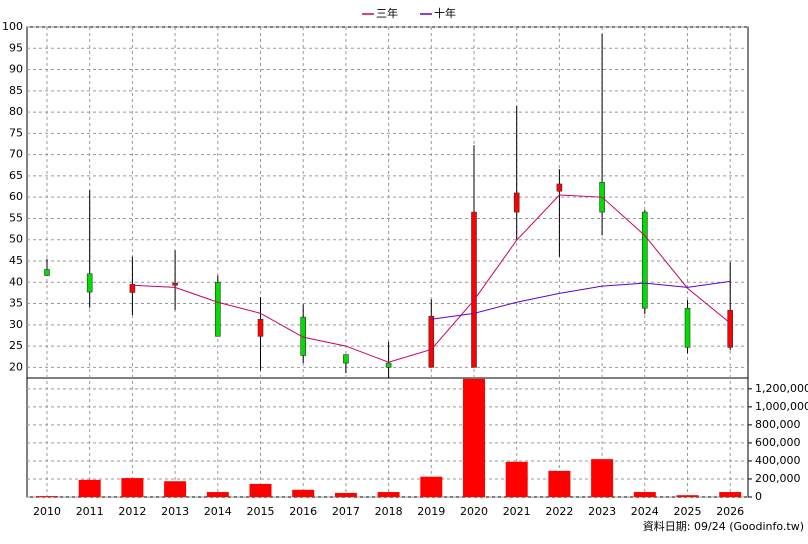 The image size is (808, 544). Describe the element at coordinates (175, 511) in the screenshot. I see `x-tick-label: 2013` at that location.